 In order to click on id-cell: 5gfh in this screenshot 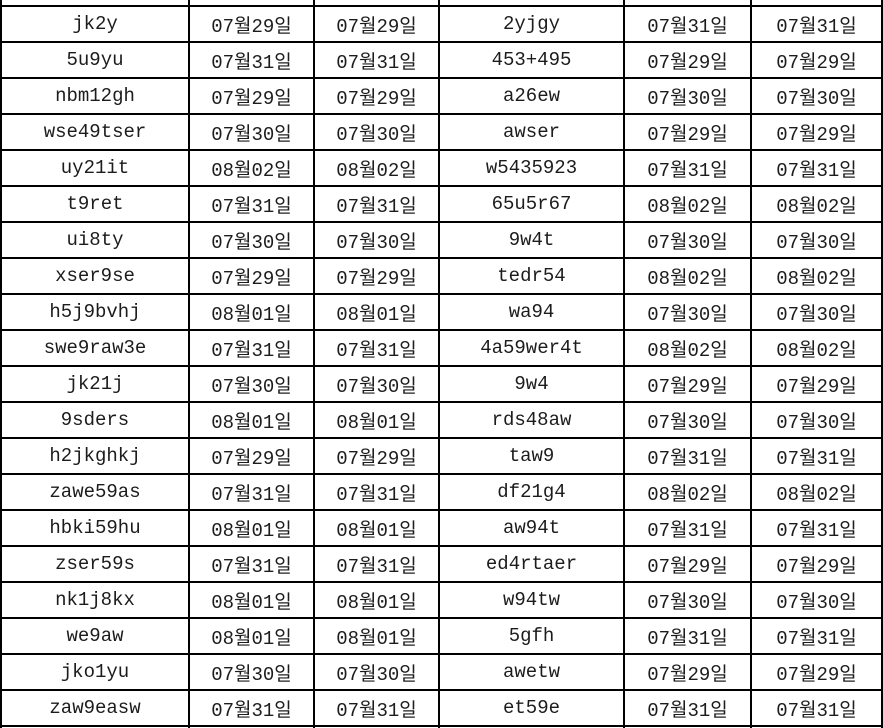, I will do `click(532, 637)`.